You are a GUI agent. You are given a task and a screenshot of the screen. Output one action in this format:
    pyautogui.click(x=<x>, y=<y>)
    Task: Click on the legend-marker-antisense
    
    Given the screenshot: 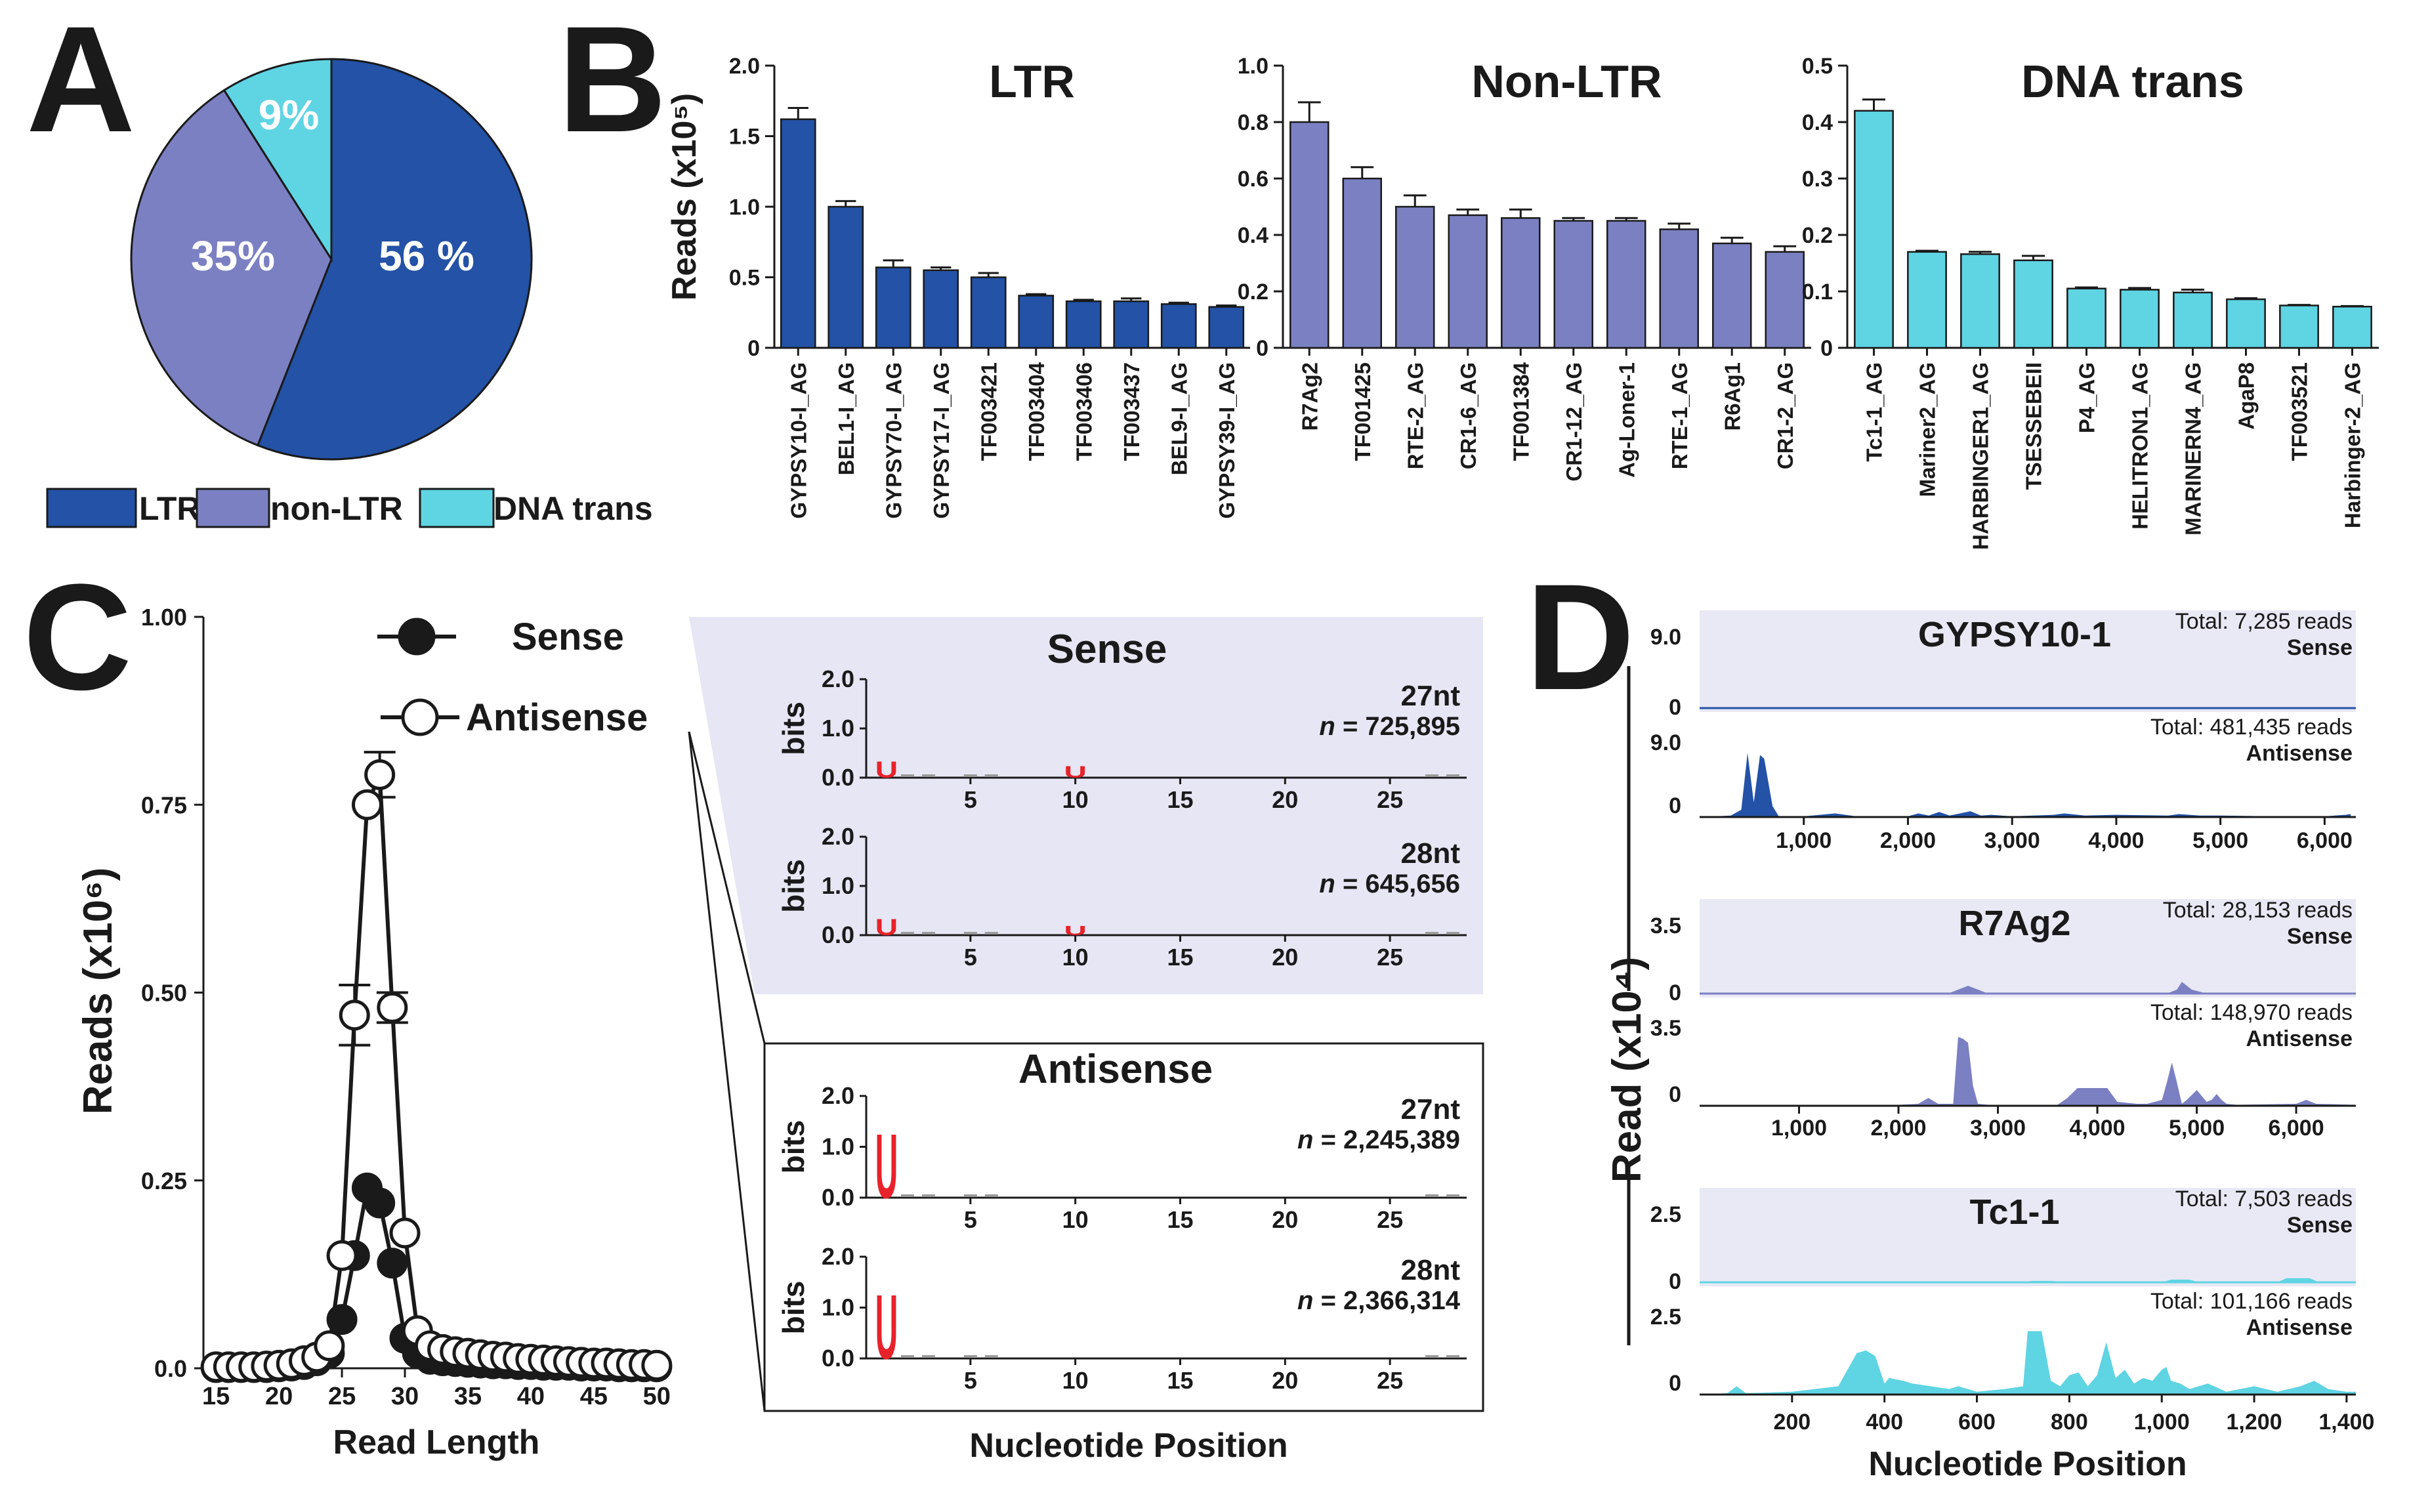 What is the action you would take?
    pyautogui.click(x=420, y=717)
    